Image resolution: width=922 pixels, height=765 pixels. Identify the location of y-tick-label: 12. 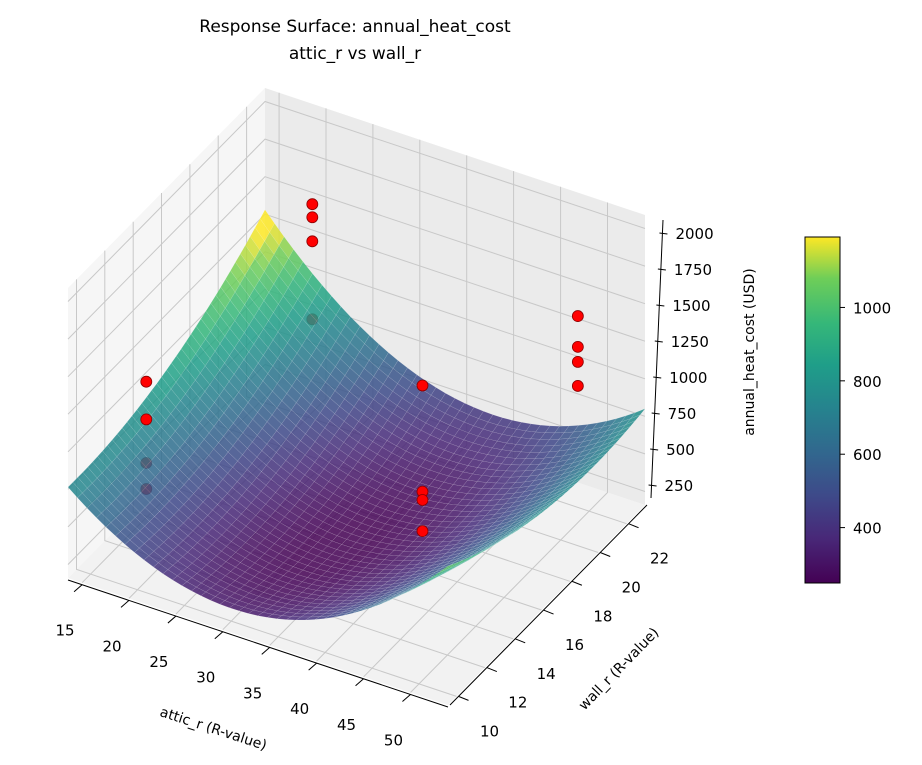
(517, 703).